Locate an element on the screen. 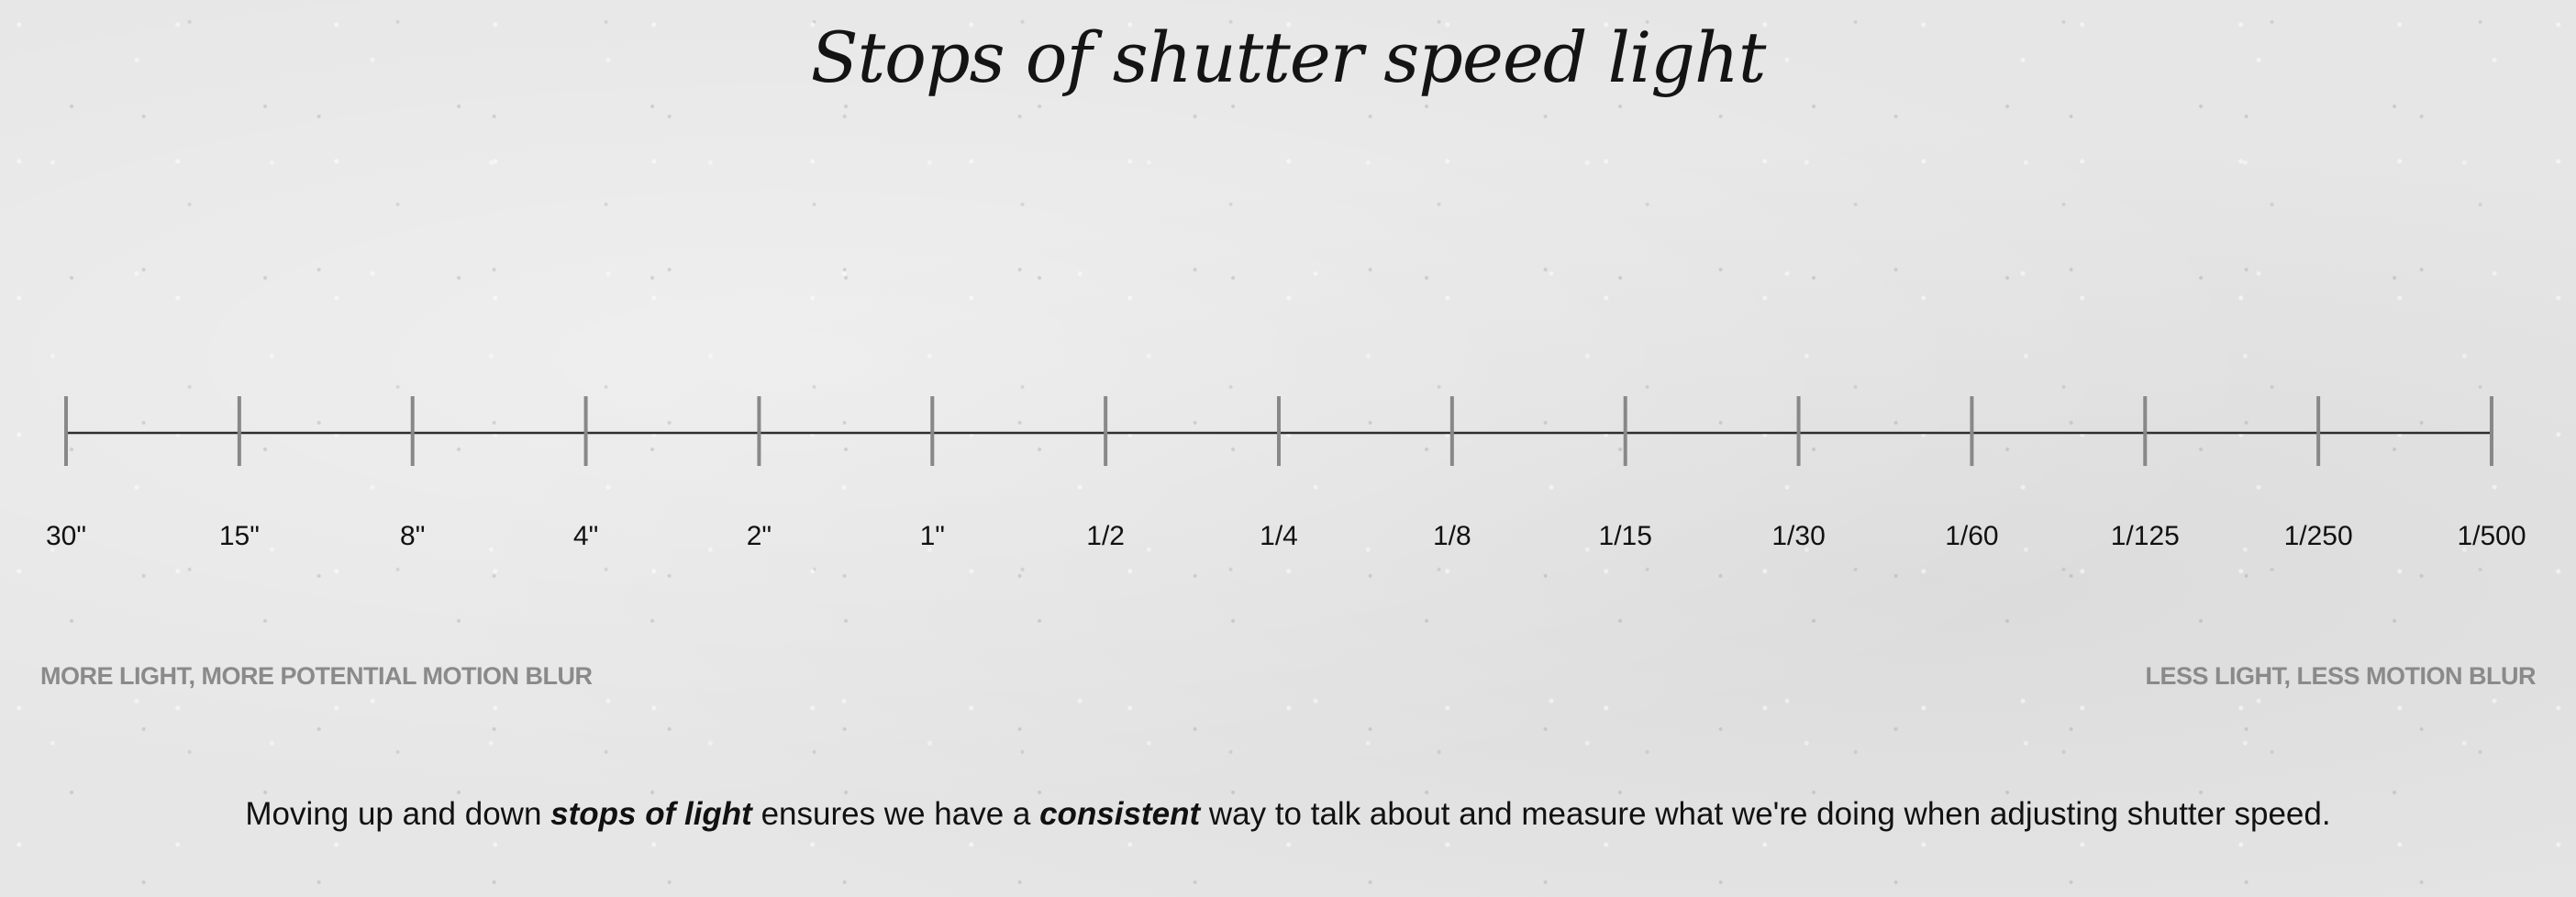 The height and width of the screenshot is (897, 2576). stop-label: 8" is located at coordinates (412, 536).